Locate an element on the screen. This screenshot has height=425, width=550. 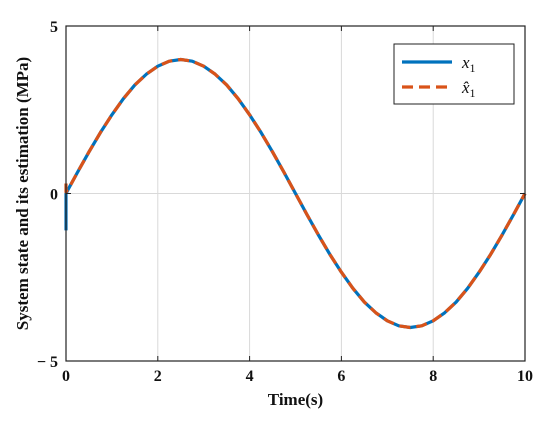
legend-box is located at coordinates (454, 74).